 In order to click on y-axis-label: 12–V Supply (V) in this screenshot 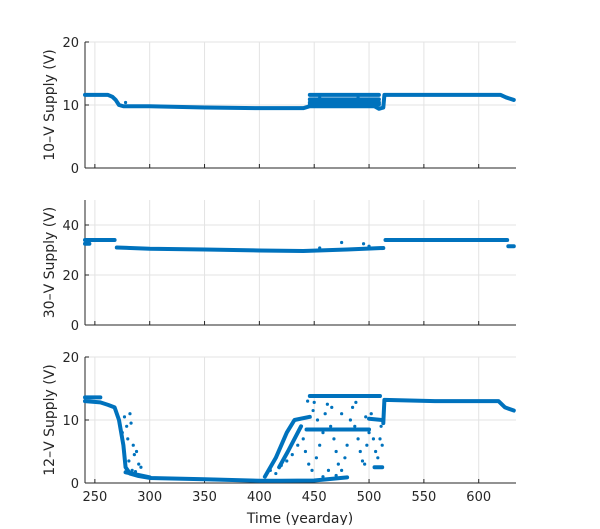, I will do `click(50, 420)`.